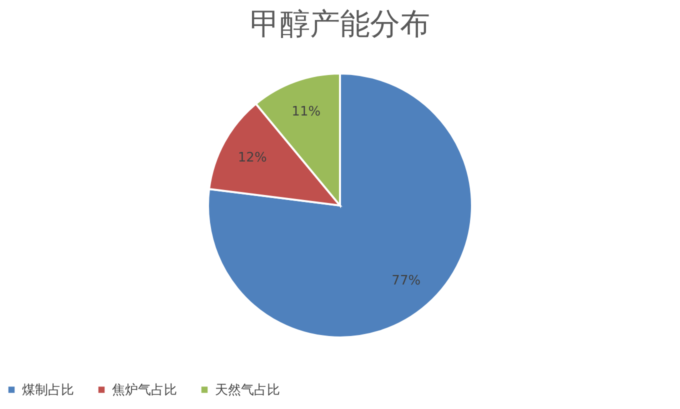 The image size is (680, 409). Describe the element at coordinates (306, 112) in the screenshot. I see `data-label: 11%` at that location.